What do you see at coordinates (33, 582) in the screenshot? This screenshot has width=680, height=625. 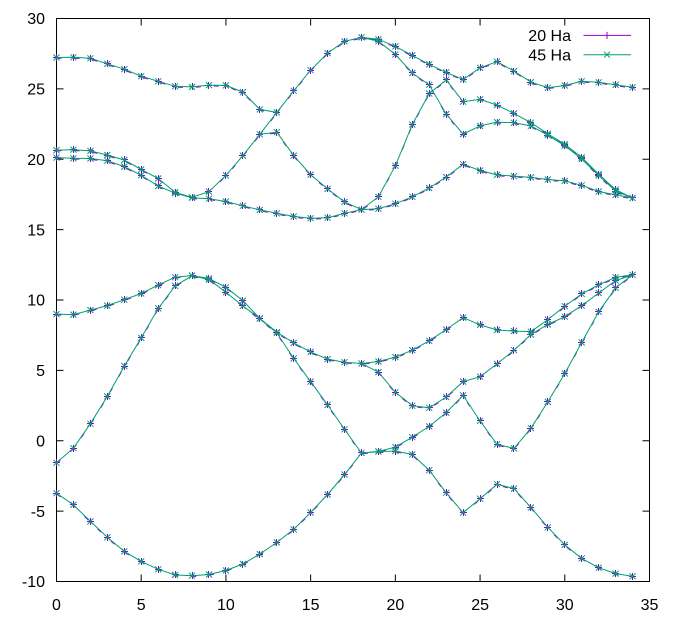 I see `svg-text: -10` at bounding box center [33, 582].